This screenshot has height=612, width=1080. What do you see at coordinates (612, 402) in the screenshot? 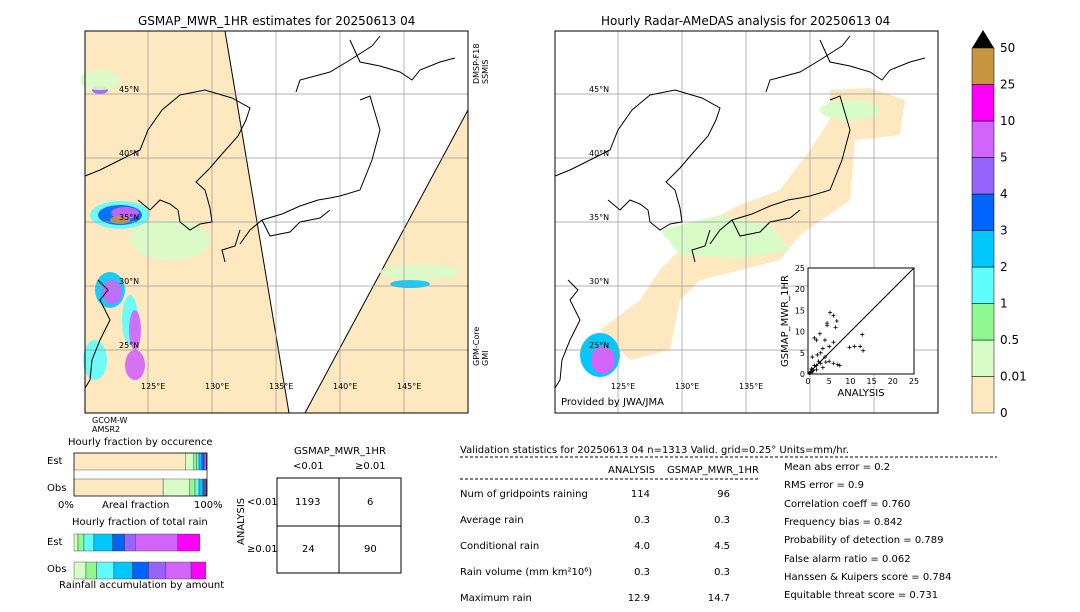
I see `credit: Provided by JWA/JMA` at bounding box center [612, 402].